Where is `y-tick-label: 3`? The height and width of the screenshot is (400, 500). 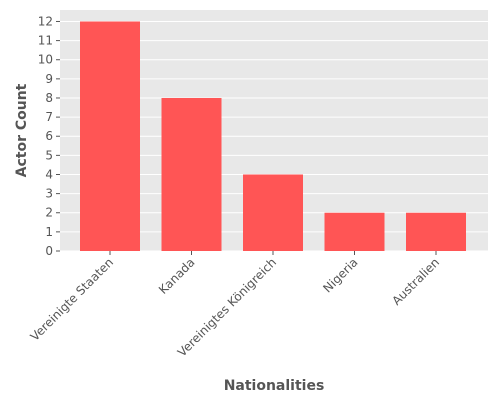 y-tick-label: 3 is located at coordinates (49, 194).